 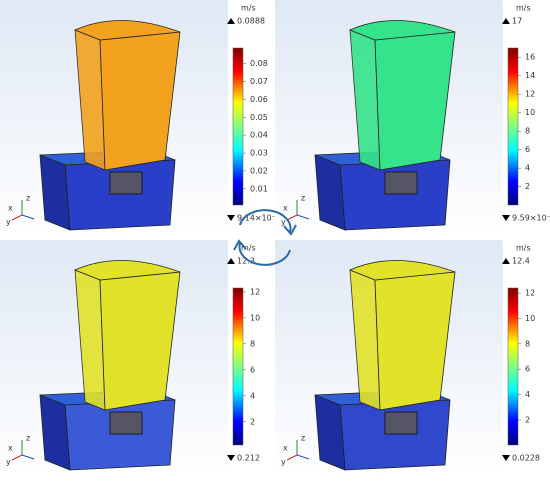 What do you see at coordinates (526, 458) in the screenshot?
I see `min-label: 0.0228` at bounding box center [526, 458].